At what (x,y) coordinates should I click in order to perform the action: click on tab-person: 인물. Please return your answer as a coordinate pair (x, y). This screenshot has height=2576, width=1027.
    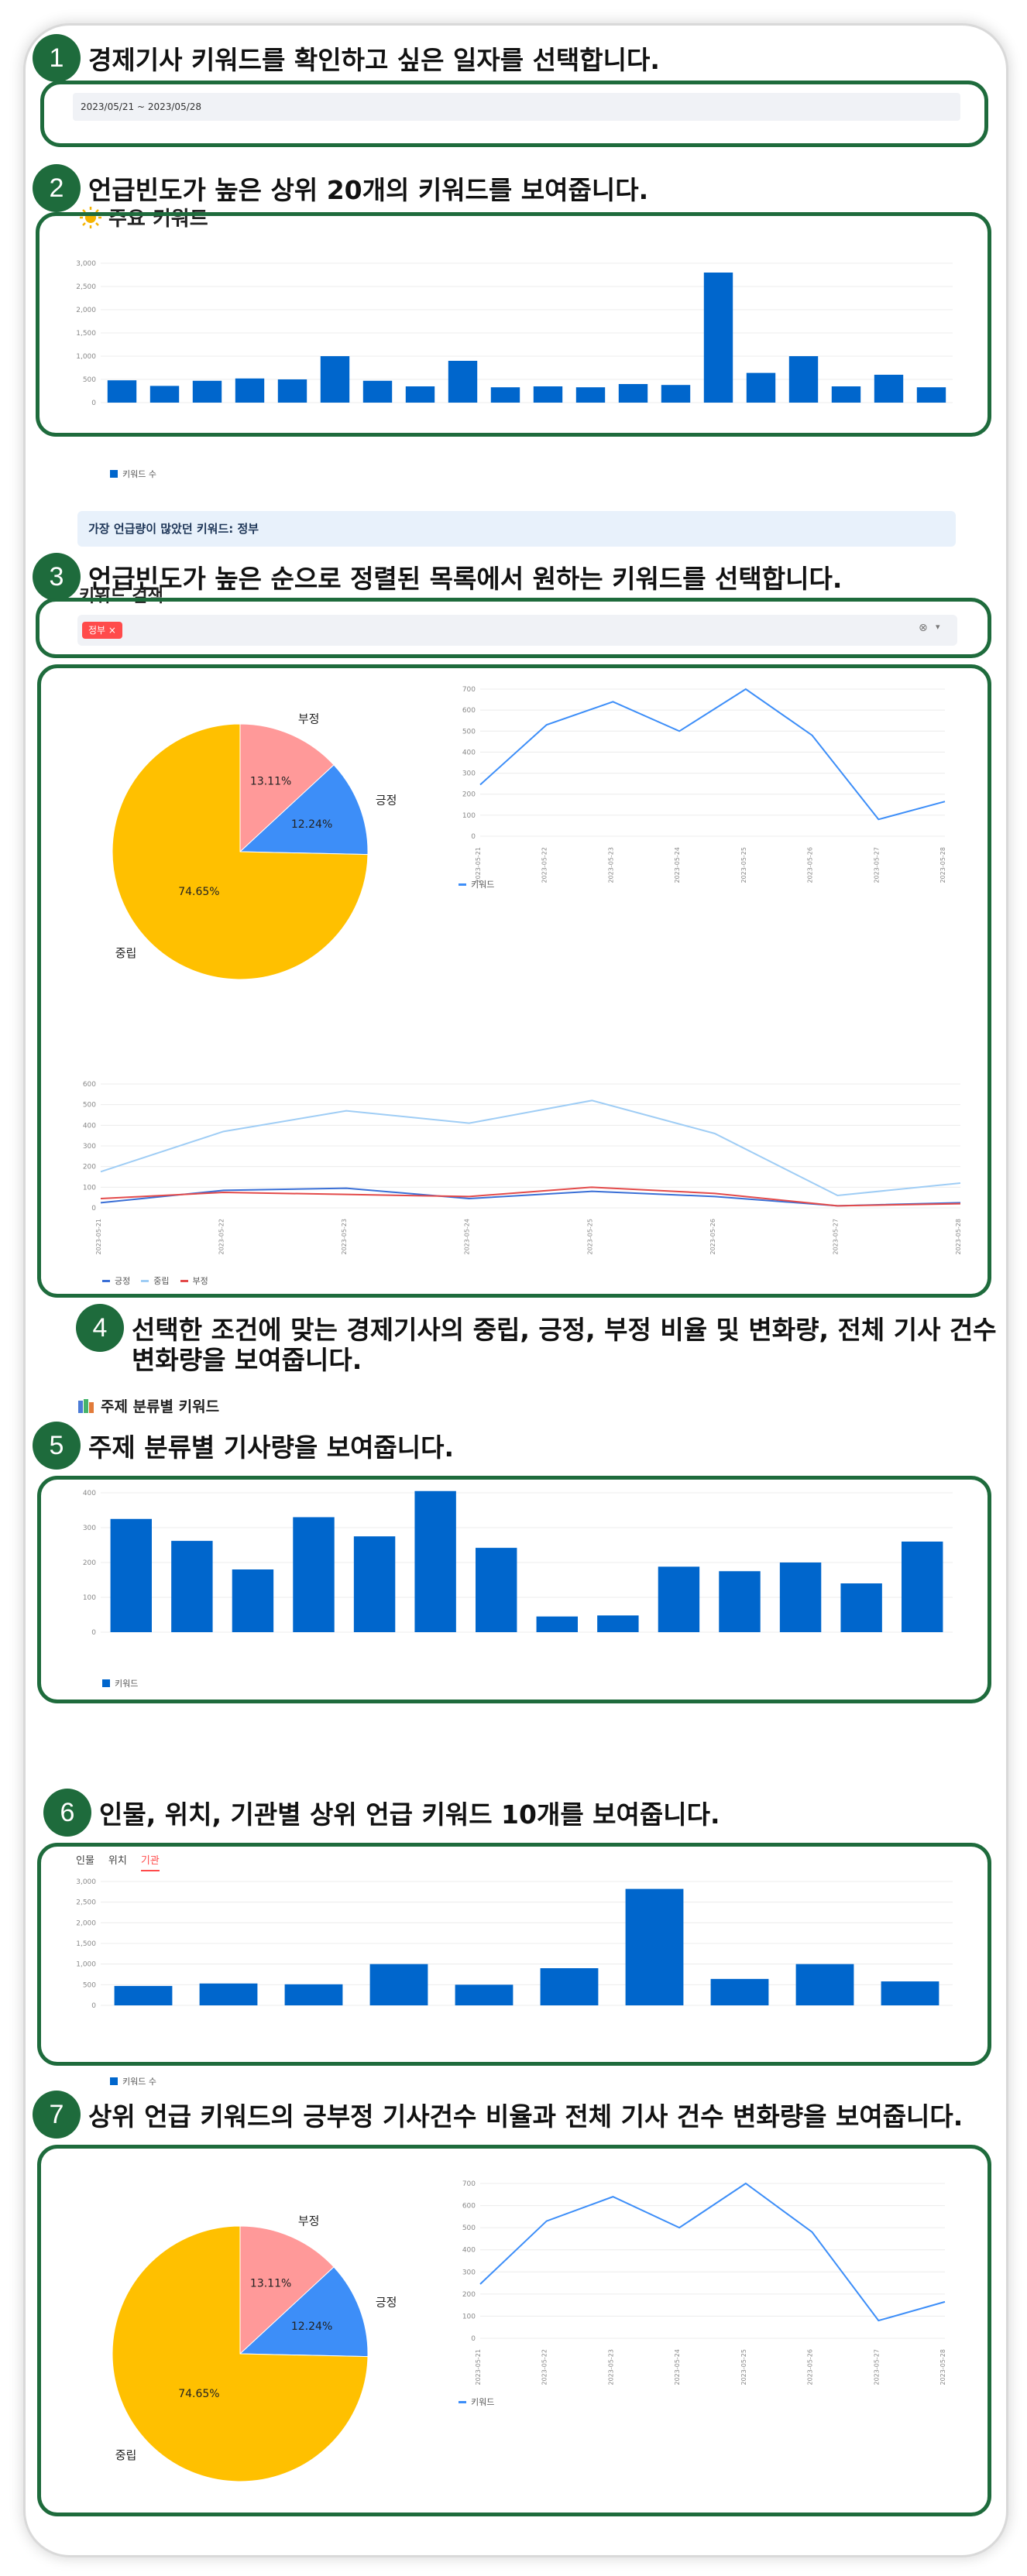
    Looking at the image, I should click on (85, 1861).